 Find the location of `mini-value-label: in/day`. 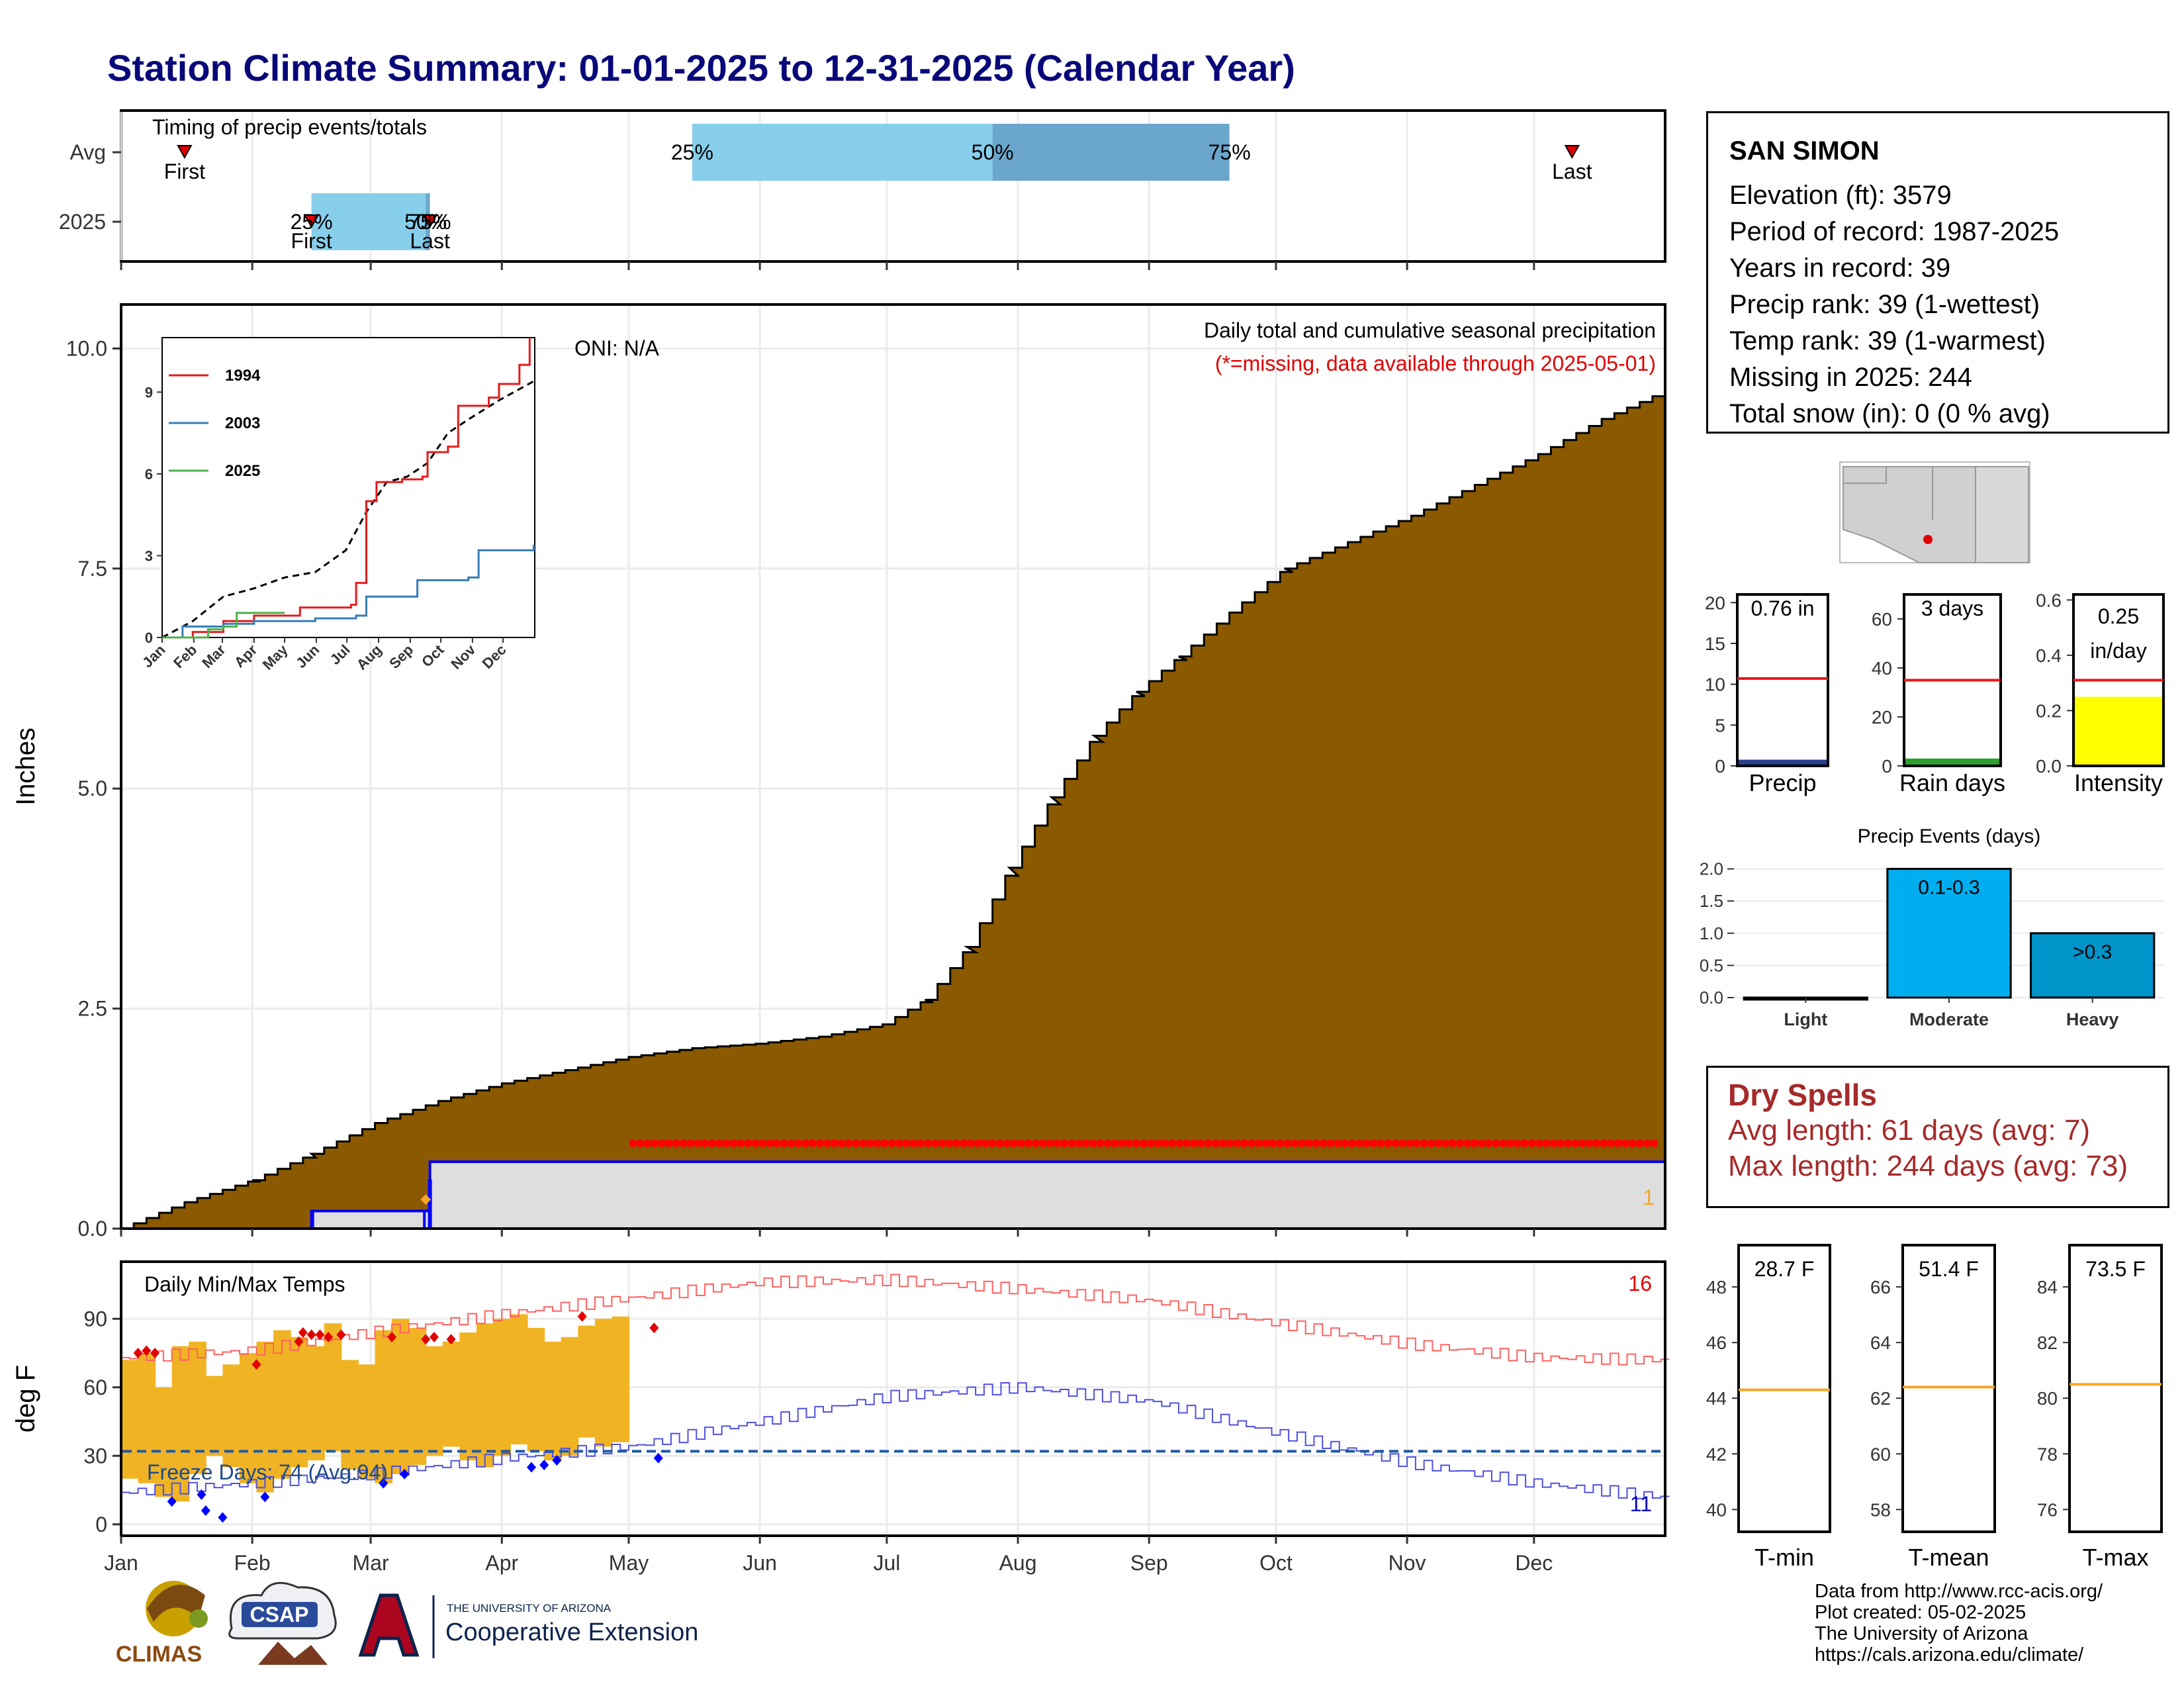

mini-value-label: in/day is located at coordinates (2118, 651).